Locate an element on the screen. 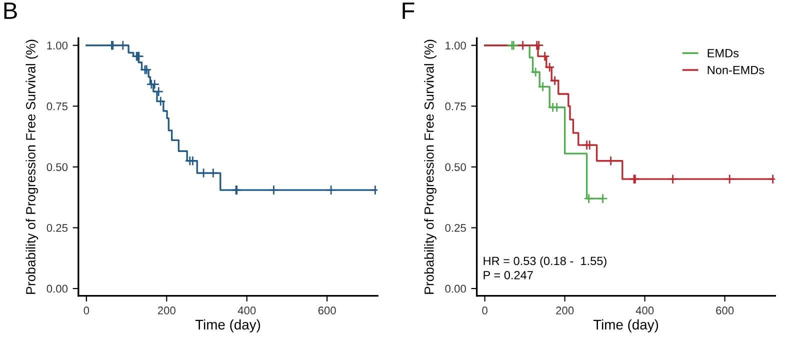 This screenshot has width=800, height=346. annotation: P = 0.247 is located at coordinates (508, 275).